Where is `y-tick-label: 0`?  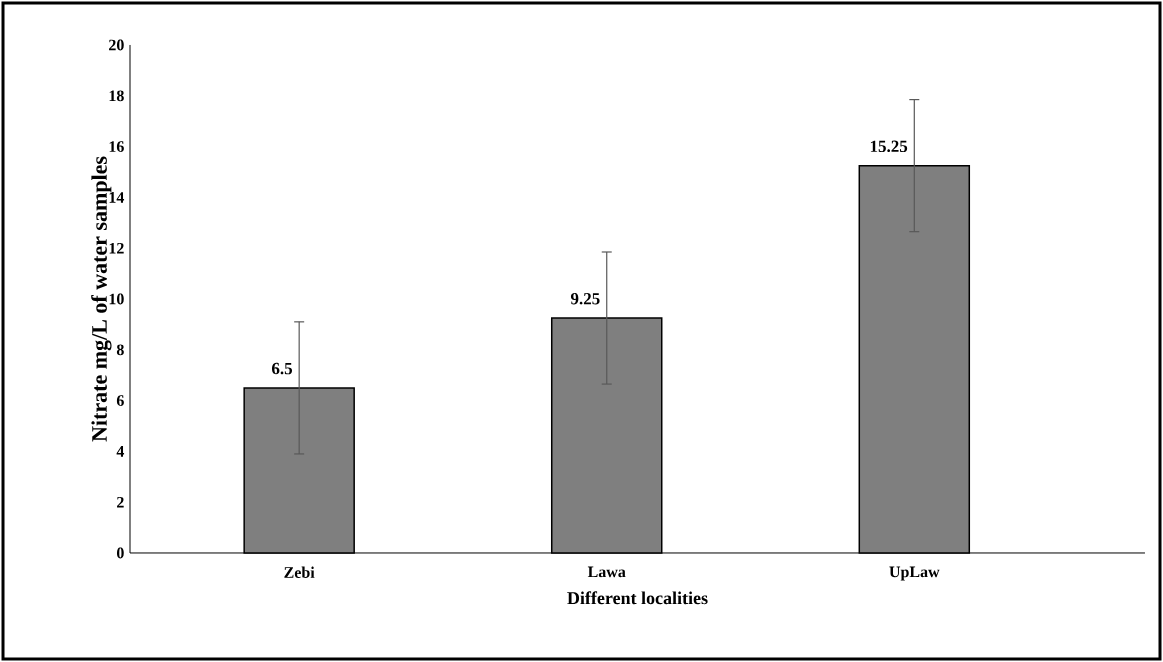
y-tick-label: 0 is located at coordinates (120, 553).